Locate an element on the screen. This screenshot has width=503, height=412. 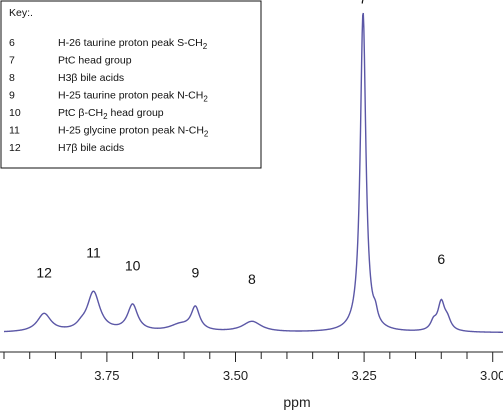
legend-entry-id: 6 is located at coordinates (12, 43).